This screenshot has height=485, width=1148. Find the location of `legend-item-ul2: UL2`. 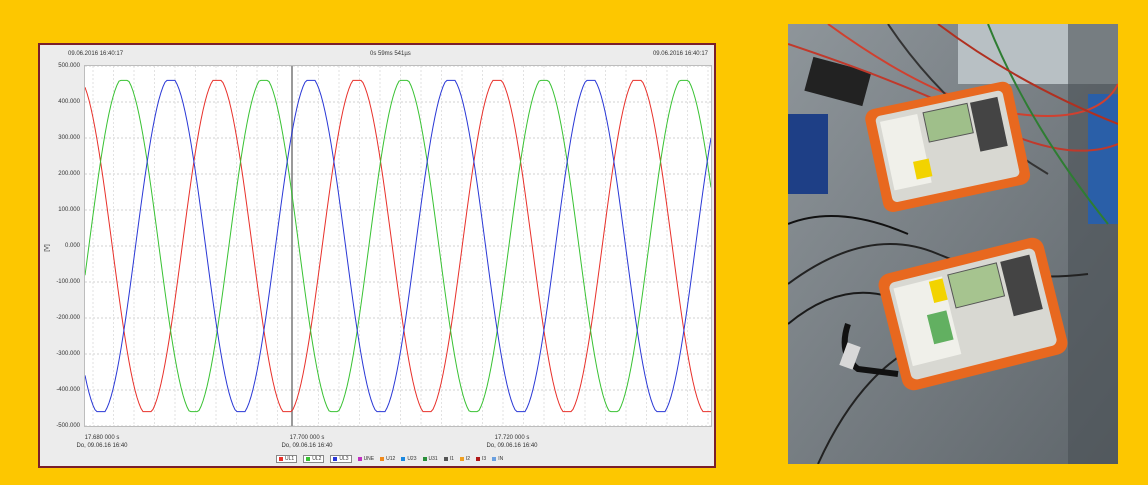

legend-item-ul2: UL2 is located at coordinates (314, 459).